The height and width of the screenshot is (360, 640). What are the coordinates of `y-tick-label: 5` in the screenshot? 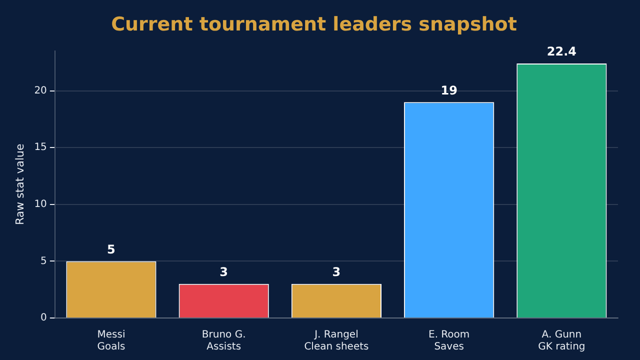 It's located at (43, 261).